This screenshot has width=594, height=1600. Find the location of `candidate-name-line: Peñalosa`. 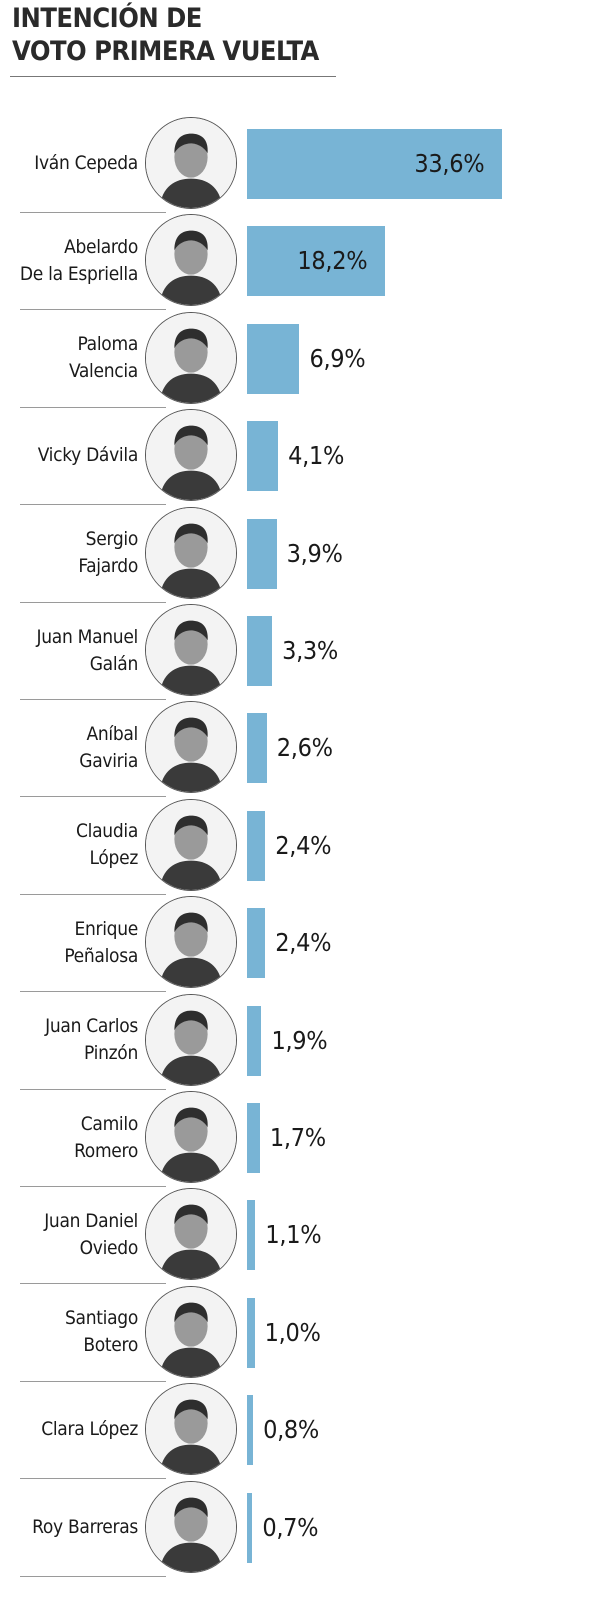

candidate-name-line: Peñalosa is located at coordinates (101, 955).